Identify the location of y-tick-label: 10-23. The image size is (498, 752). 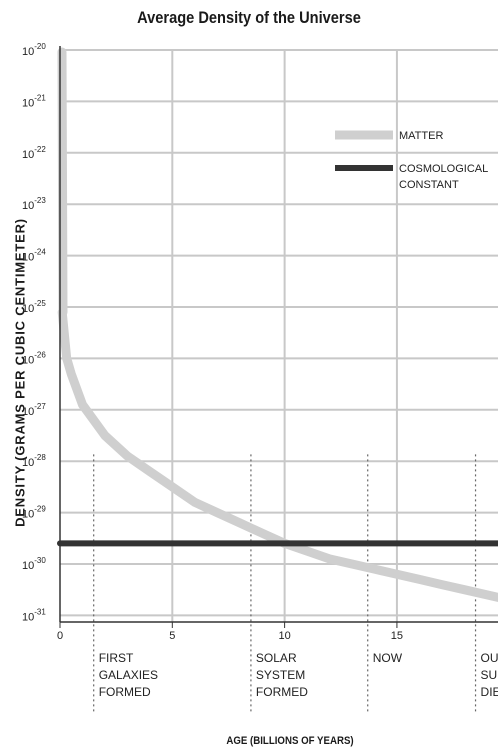
(34, 204).